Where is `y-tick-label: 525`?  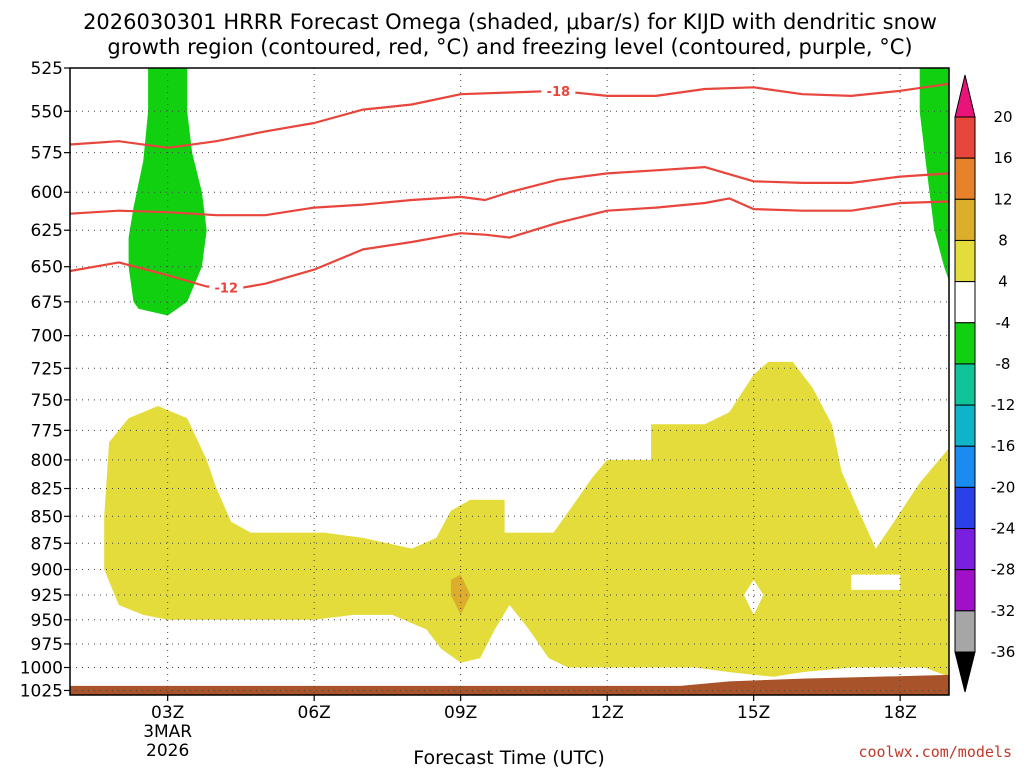 y-tick-label: 525 is located at coordinates (47, 69).